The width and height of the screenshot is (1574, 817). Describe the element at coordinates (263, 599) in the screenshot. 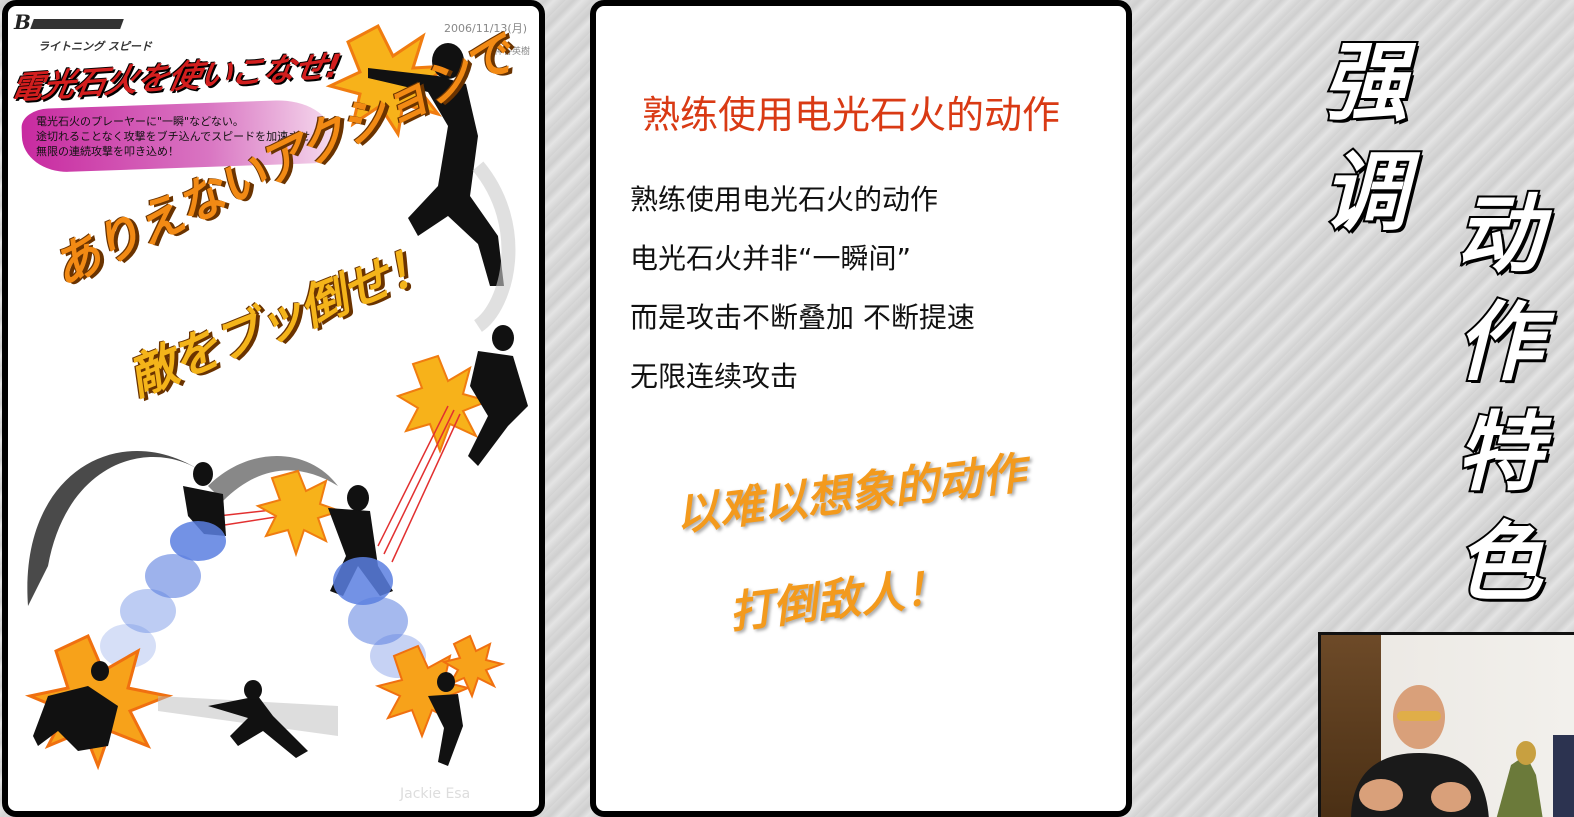

I see `afterimages` at that location.